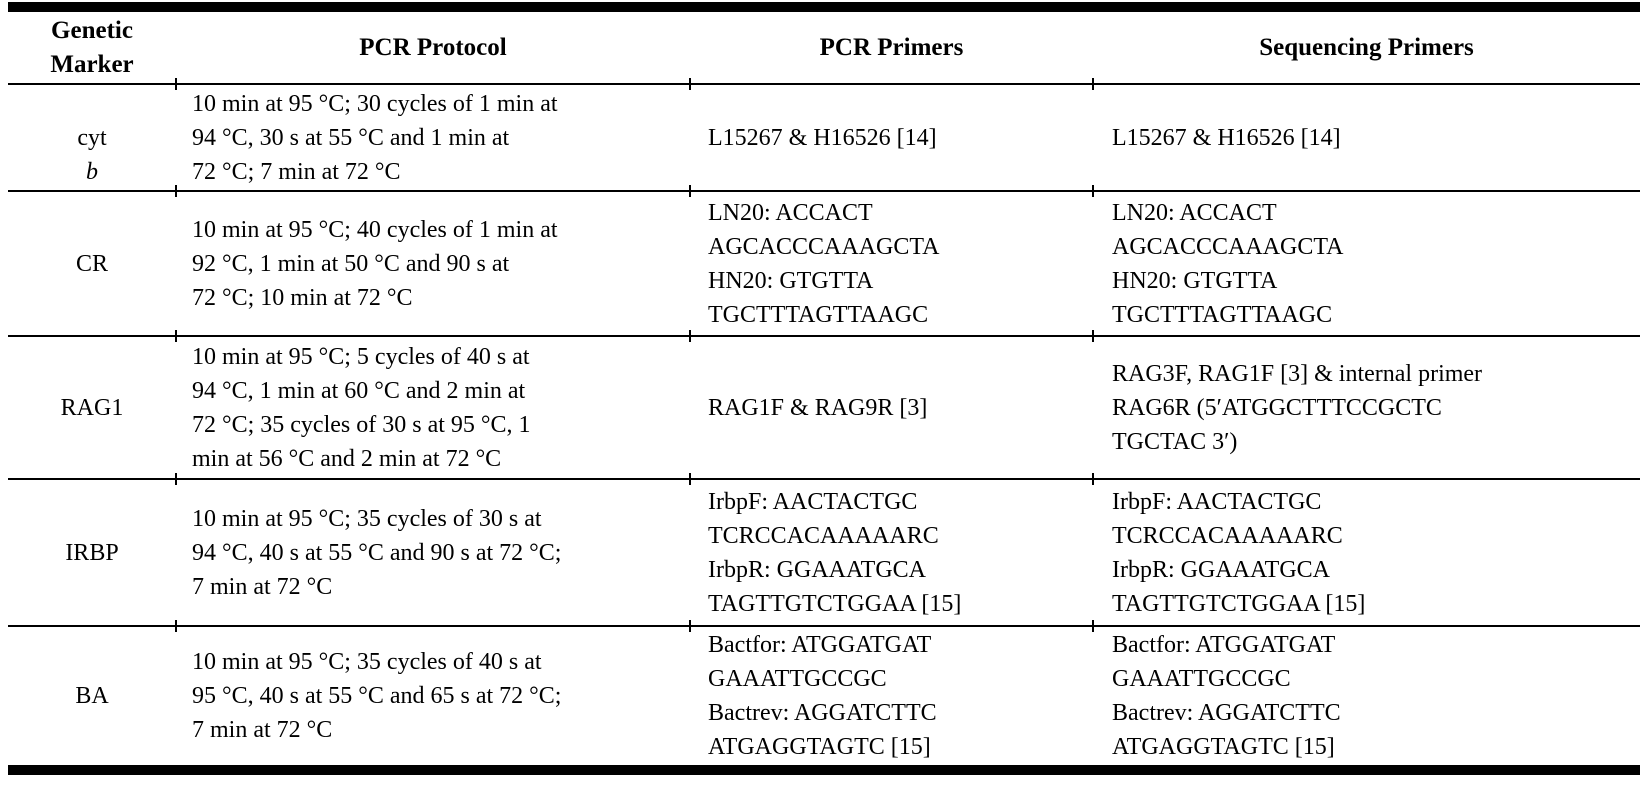 Image resolution: width=1648 pixels, height=785 pixels. Describe the element at coordinates (92, 47) in the screenshot. I see `column-header-genetic-marker: Genetic Marker` at that location.